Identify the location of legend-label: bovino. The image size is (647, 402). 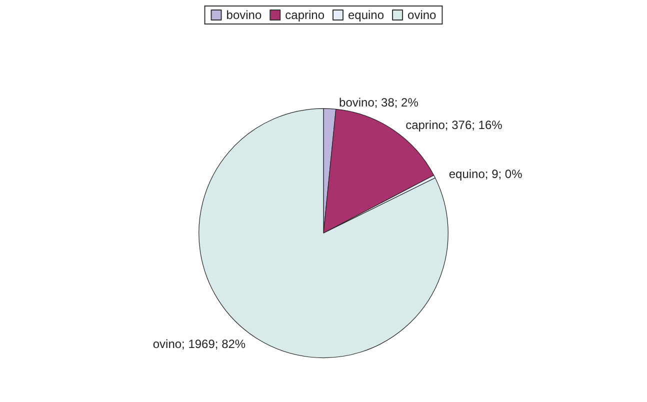
(244, 15).